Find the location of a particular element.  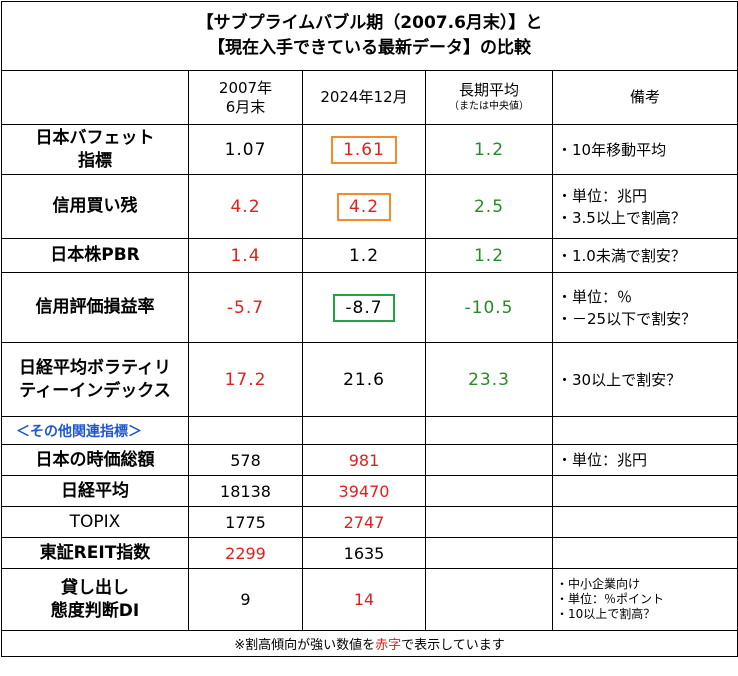

cell-2007: -5.7 is located at coordinates (245, 307).